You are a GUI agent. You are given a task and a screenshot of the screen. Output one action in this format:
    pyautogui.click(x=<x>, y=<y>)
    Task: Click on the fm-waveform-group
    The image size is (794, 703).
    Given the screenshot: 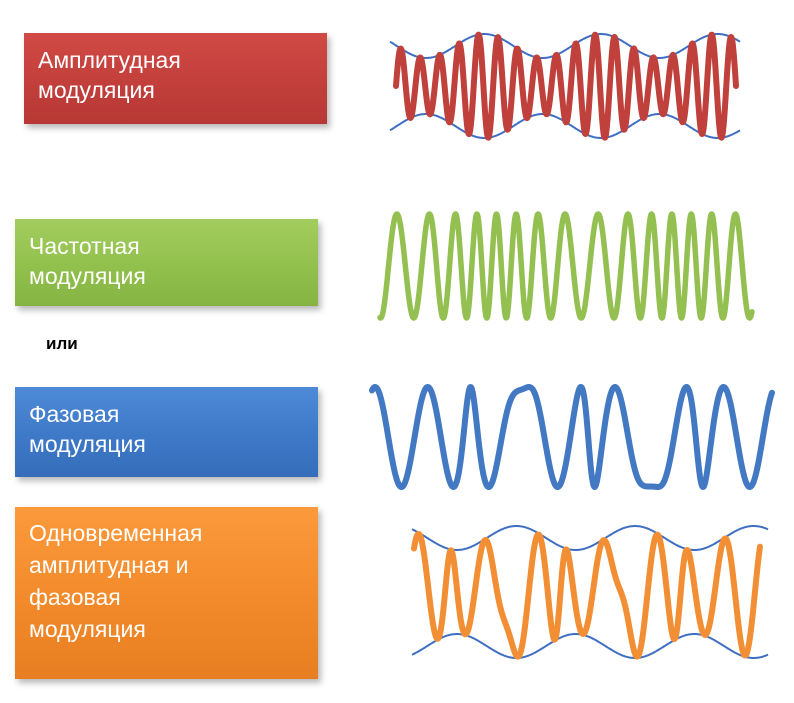 What is the action you would take?
    pyautogui.click(x=566, y=266)
    